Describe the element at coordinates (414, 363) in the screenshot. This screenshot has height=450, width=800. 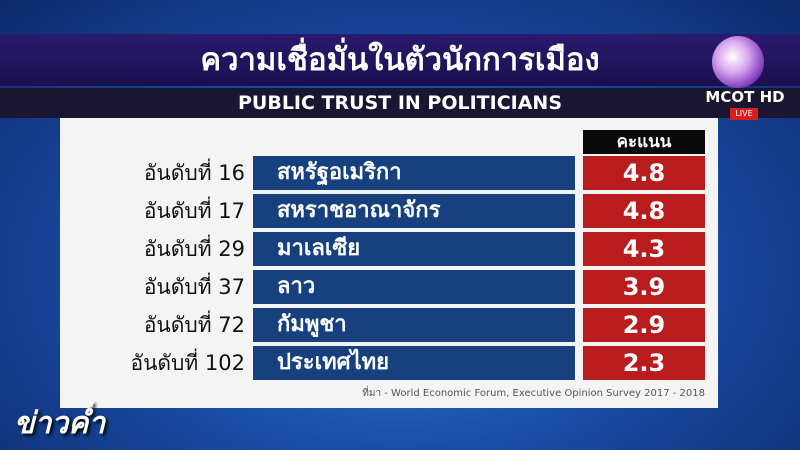
I see `country-name: ประเทศไทย` at that location.